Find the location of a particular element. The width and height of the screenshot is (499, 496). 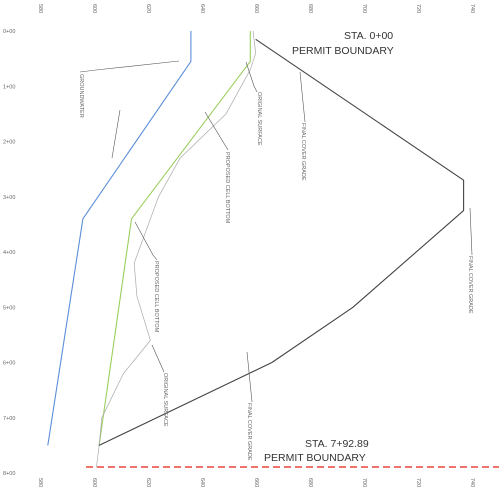

station-axis: 0+00 1+00 2+00 3+00 4+00 5+00 6+00 7+00 8+00 is located at coordinates (9, 253).